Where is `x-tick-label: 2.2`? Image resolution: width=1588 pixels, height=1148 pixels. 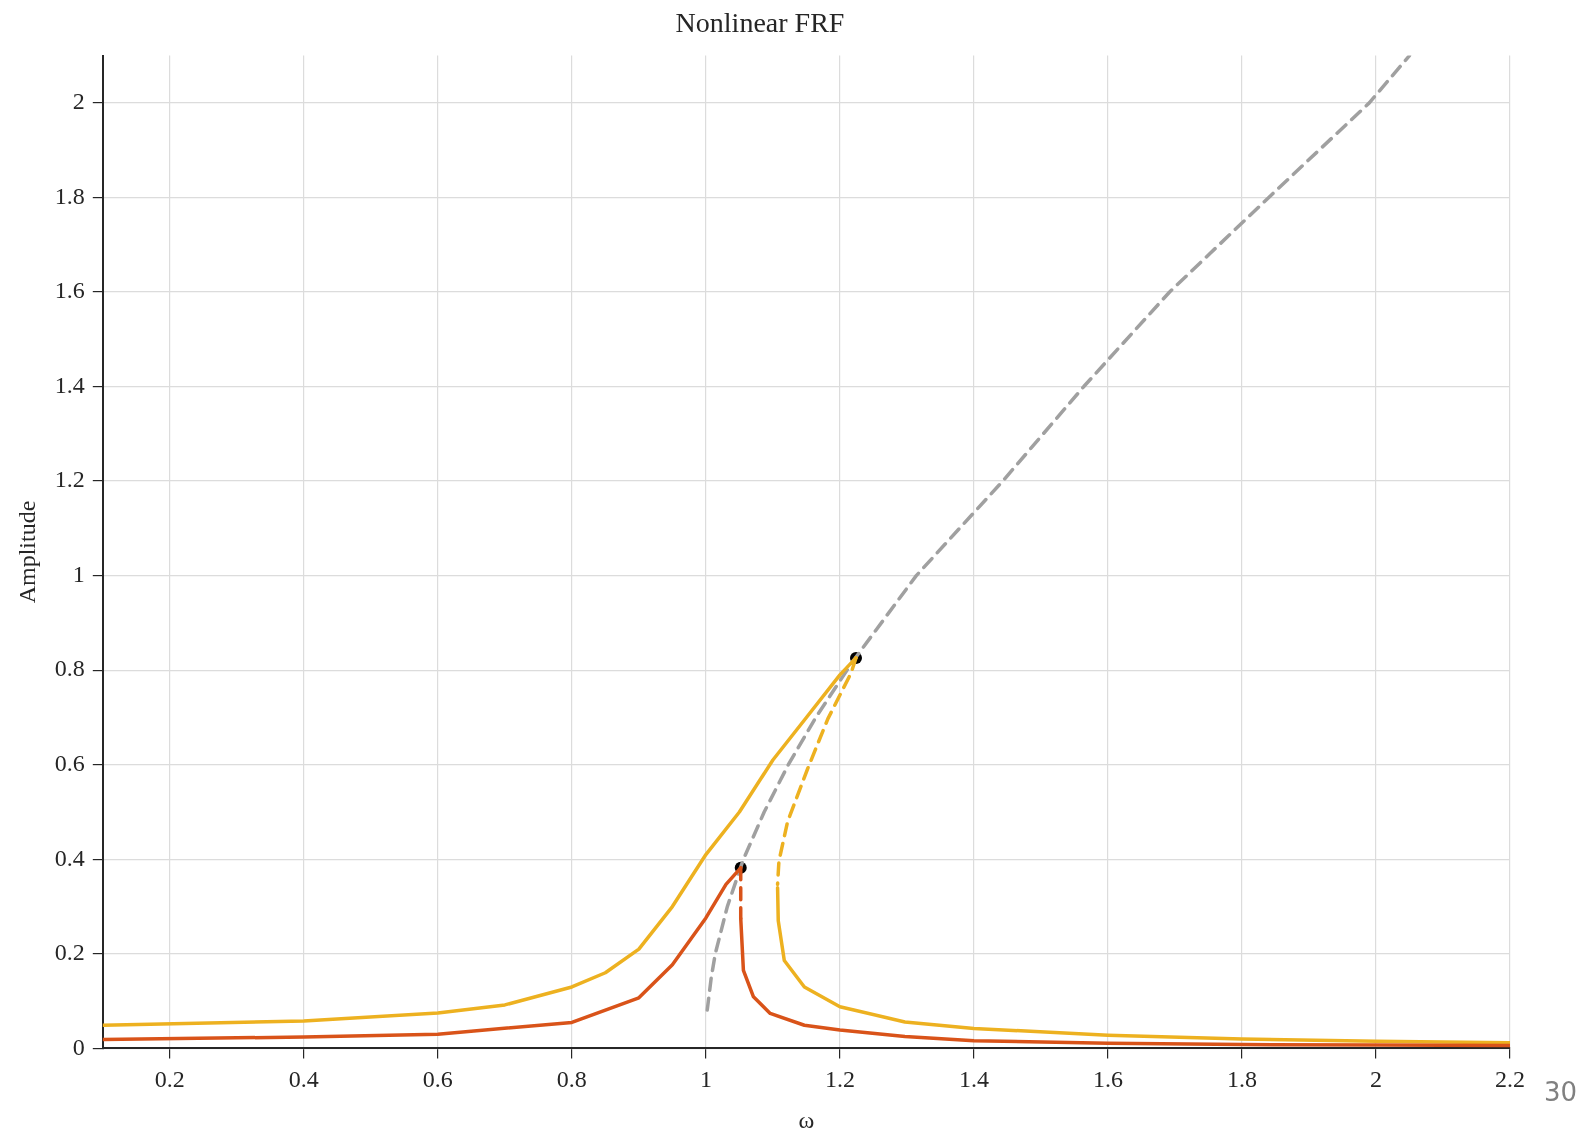 x-tick-label: 2.2 is located at coordinates (1510, 1079).